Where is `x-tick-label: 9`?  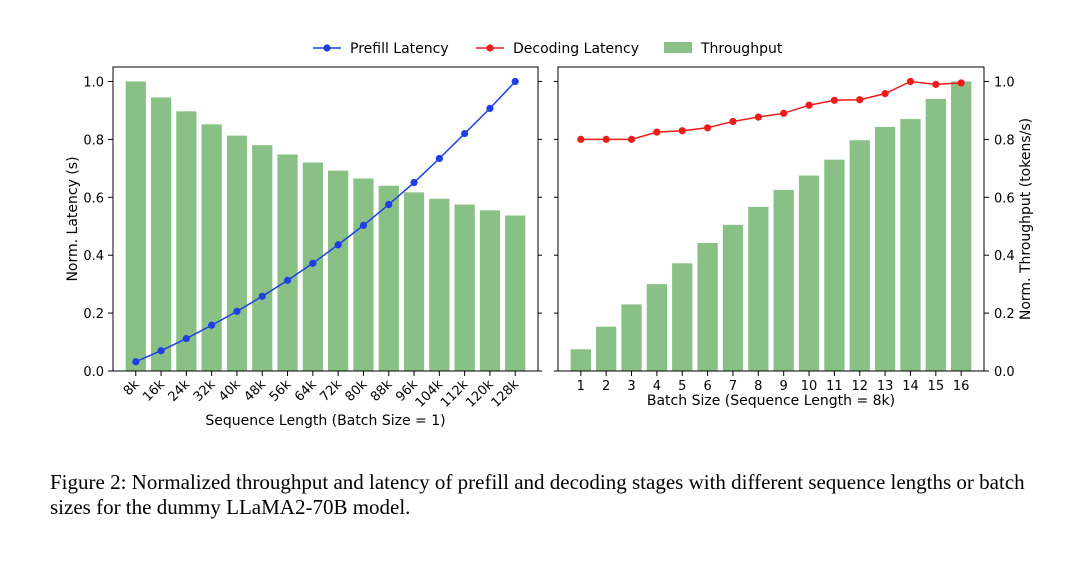 x-tick-label: 9 is located at coordinates (784, 386).